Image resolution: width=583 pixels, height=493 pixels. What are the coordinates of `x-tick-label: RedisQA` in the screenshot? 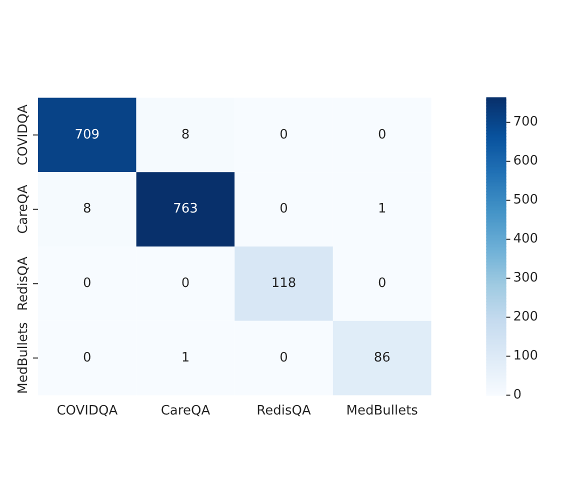 It's located at (283, 410).